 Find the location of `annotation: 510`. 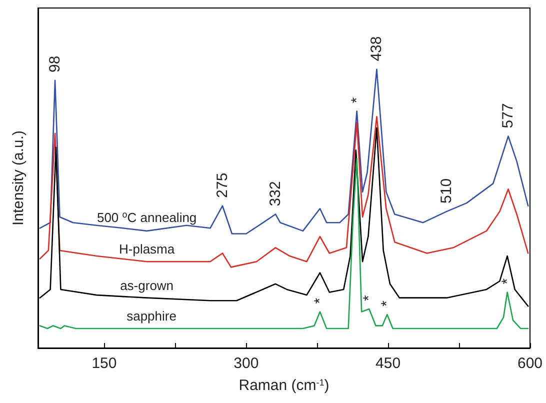

annotation: 510 is located at coordinates (447, 191).